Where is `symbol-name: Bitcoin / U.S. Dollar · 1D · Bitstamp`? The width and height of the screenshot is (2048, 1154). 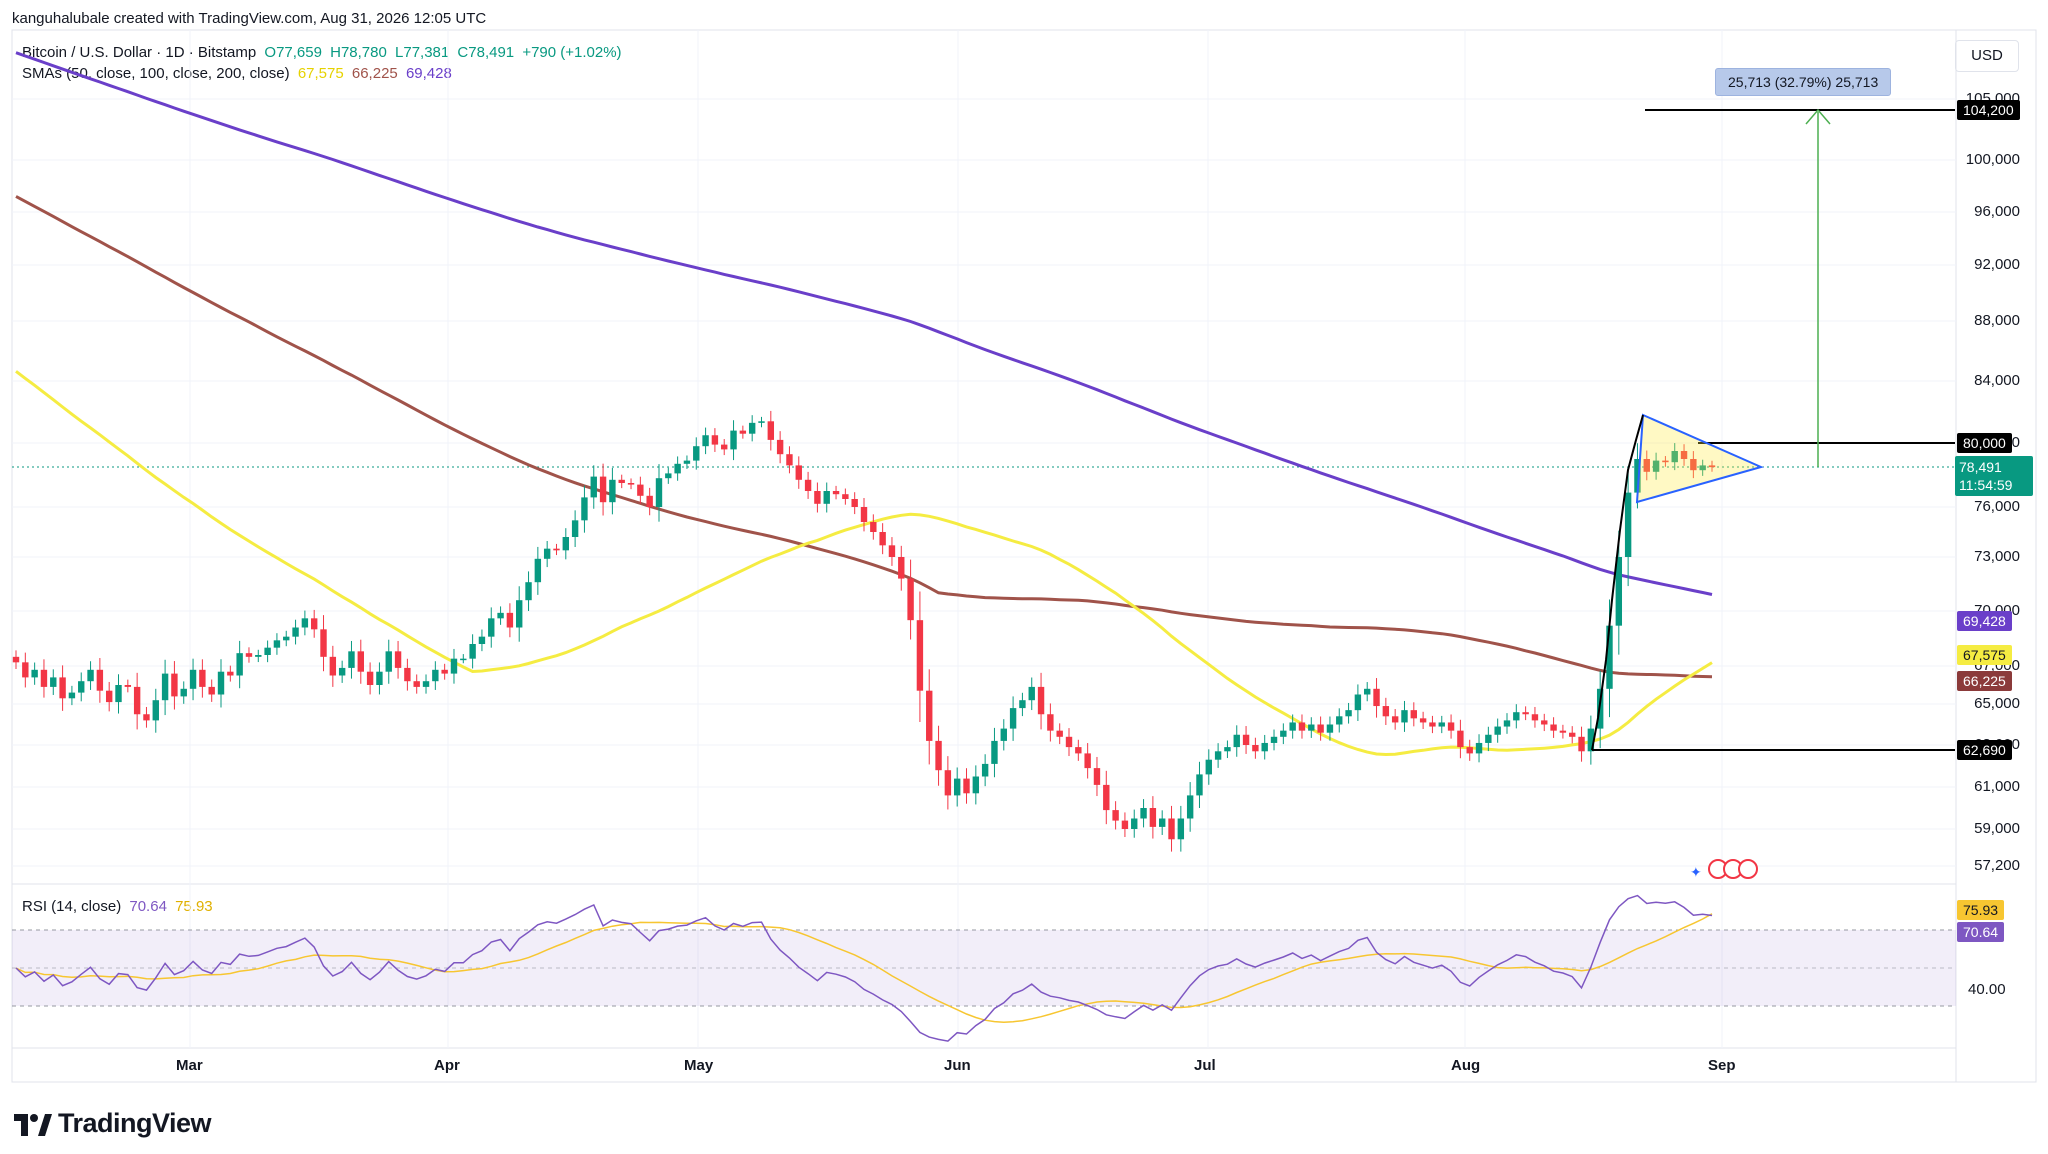 symbol-name: Bitcoin / U.S. Dollar · 1D · Bitstamp is located at coordinates (139, 52).